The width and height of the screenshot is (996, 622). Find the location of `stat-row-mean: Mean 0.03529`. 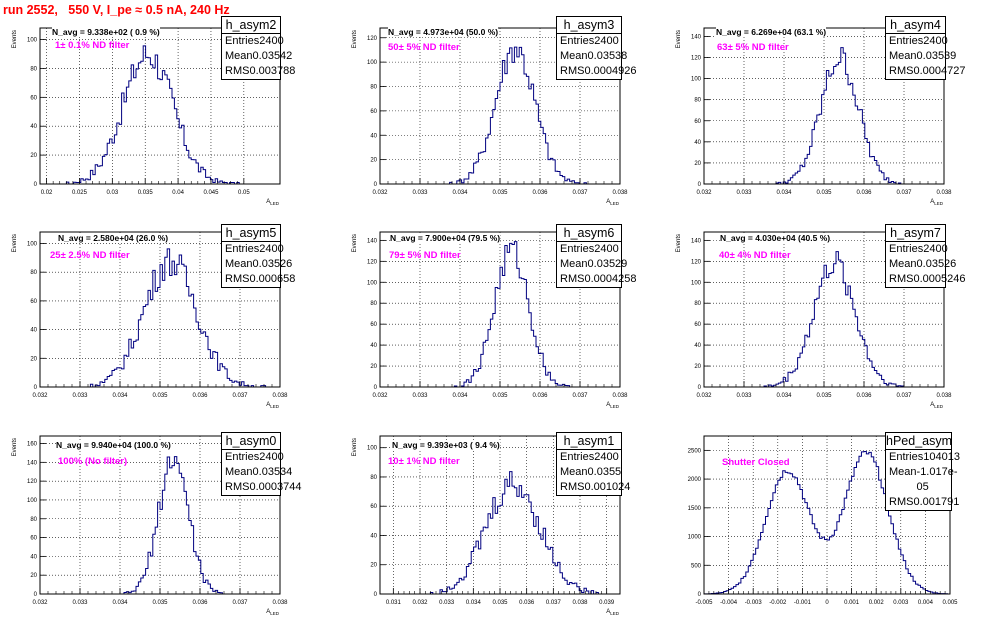

stat-row-mean: Mean 0.03529 is located at coordinates (592, 264).